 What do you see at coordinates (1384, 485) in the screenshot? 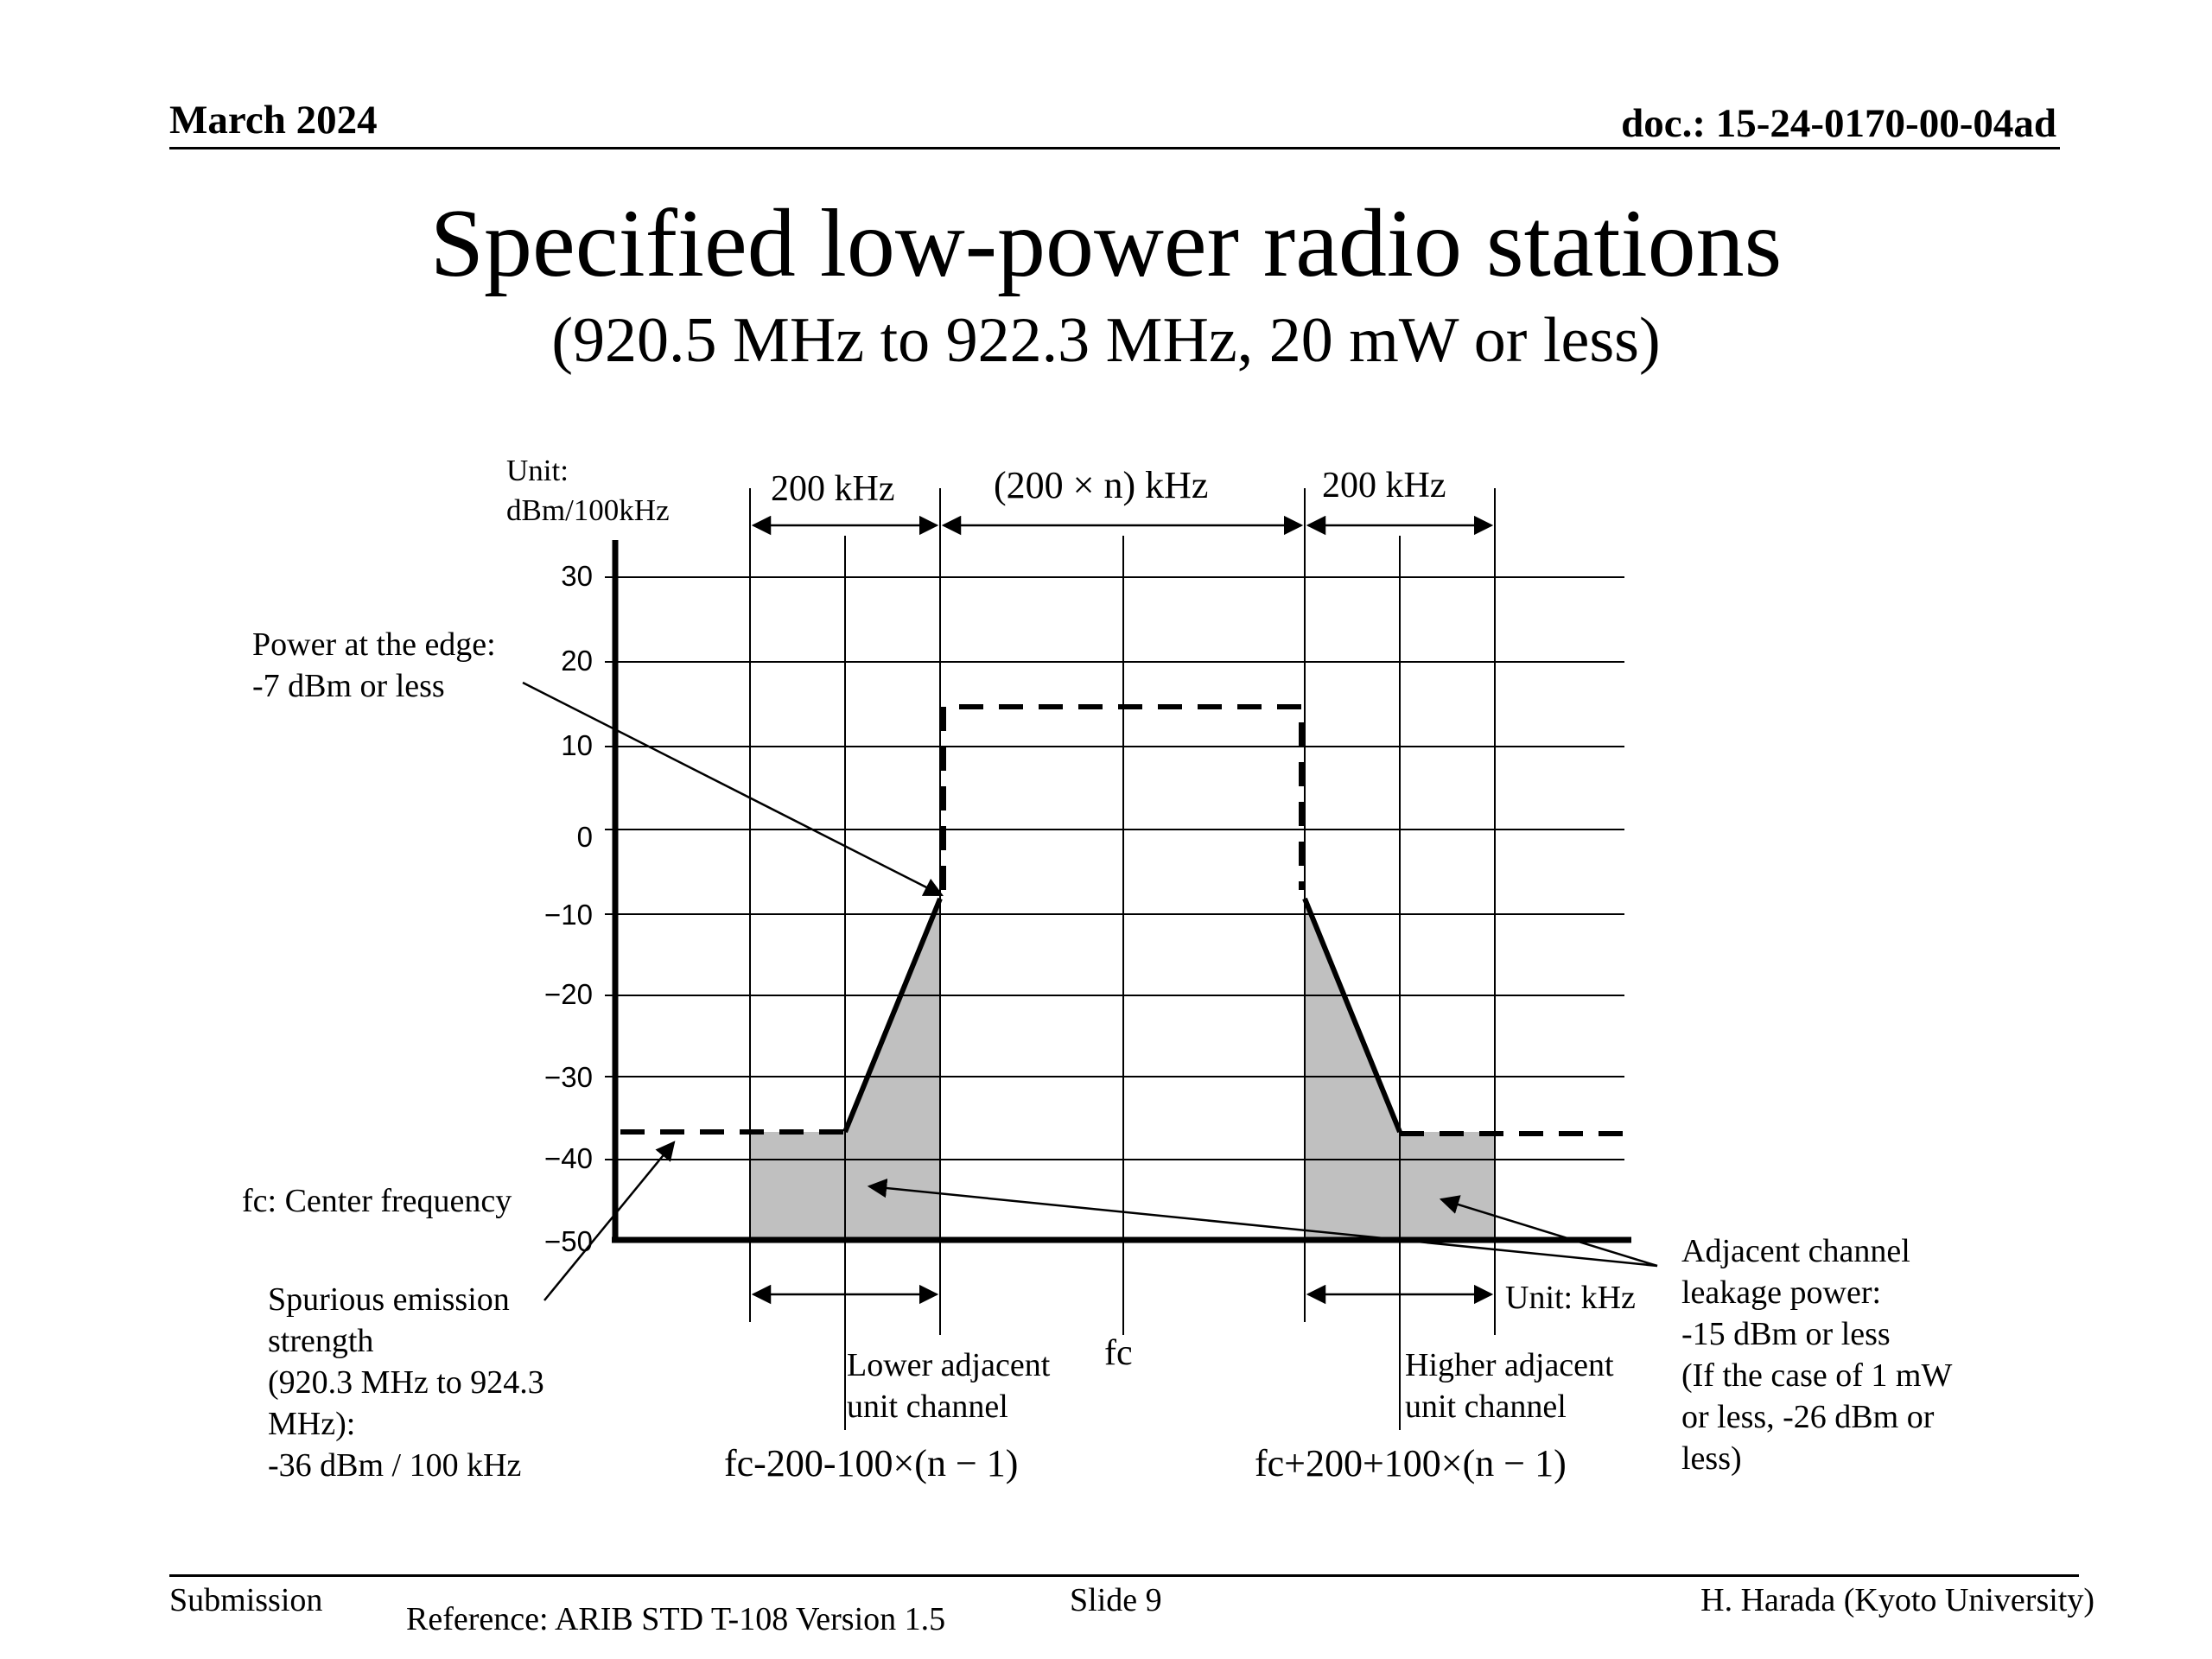
I see `span-label-right: 200 kHz` at bounding box center [1384, 485].